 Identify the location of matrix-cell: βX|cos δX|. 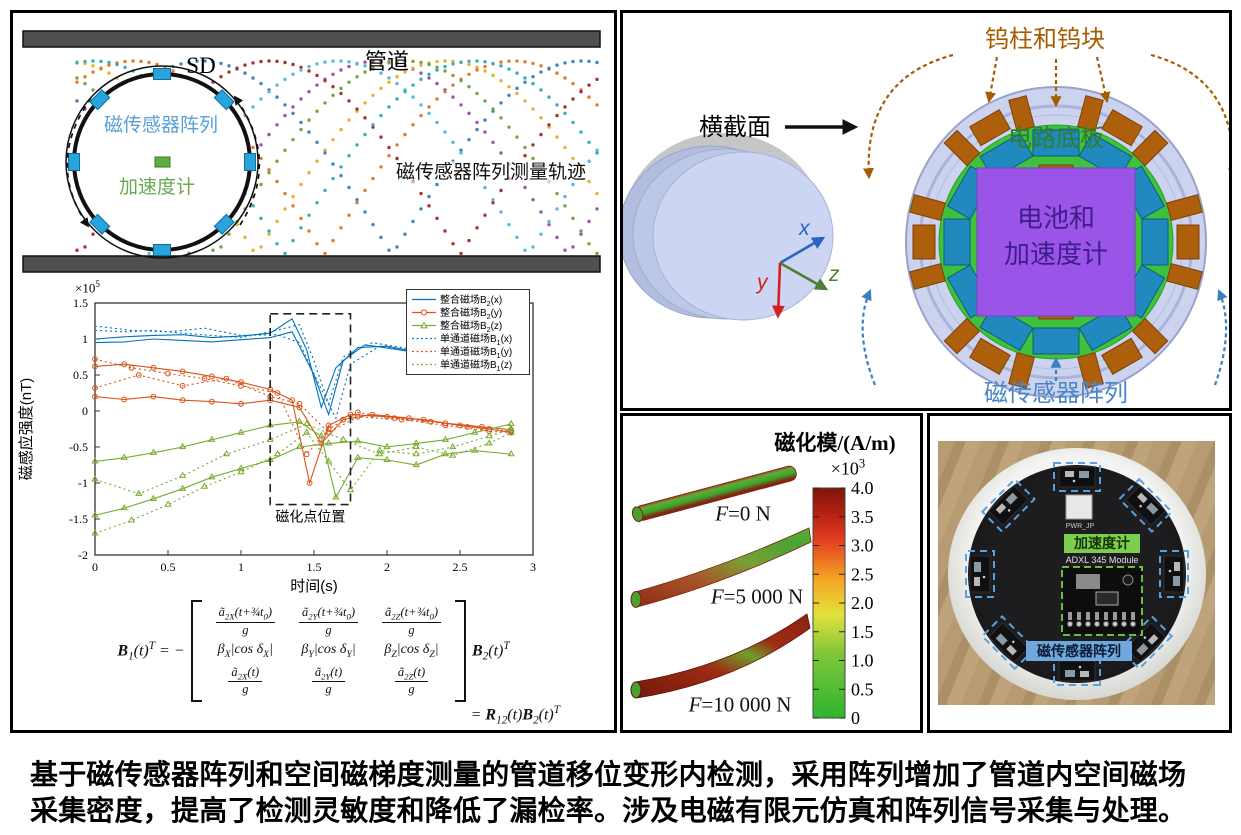
(245, 650).